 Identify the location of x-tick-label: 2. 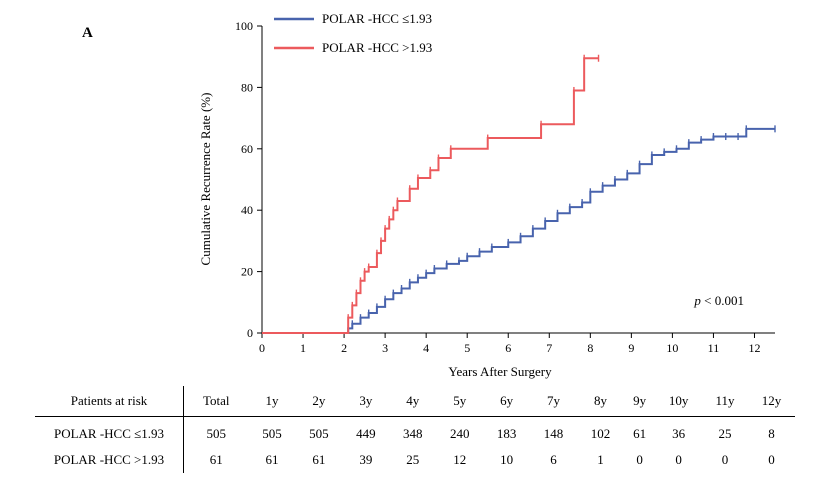
(344, 348).